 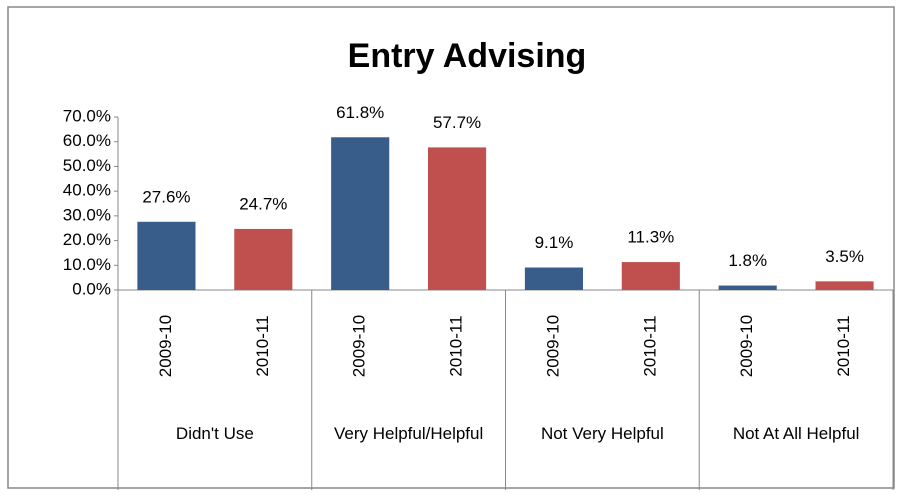 I want to click on y-tick-label: 30.0%, so click(x=87, y=214).